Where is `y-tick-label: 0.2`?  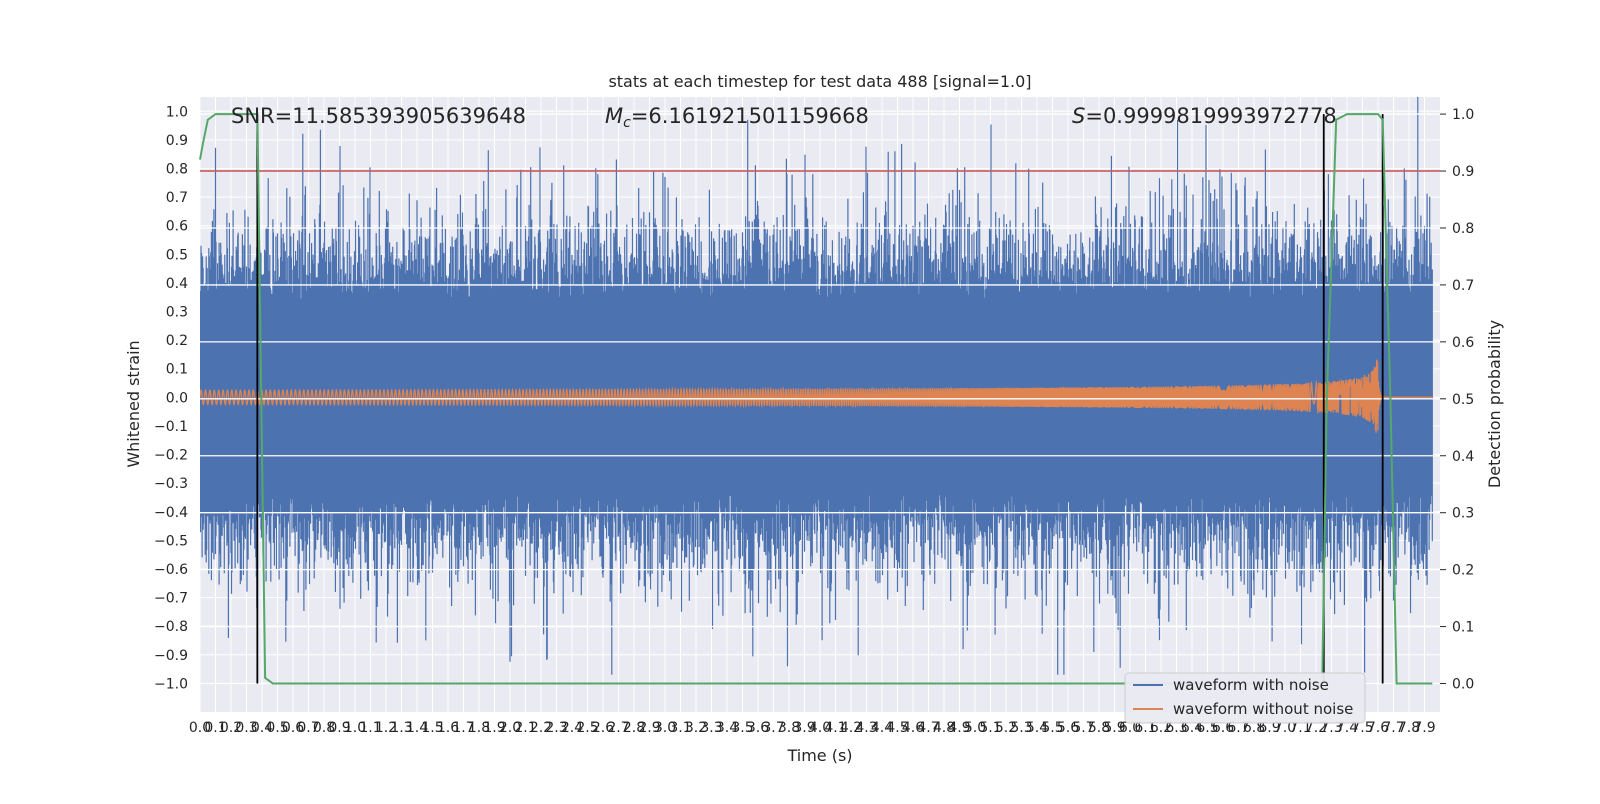 y-tick-label: 0.2 is located at coordinates (177, 341).